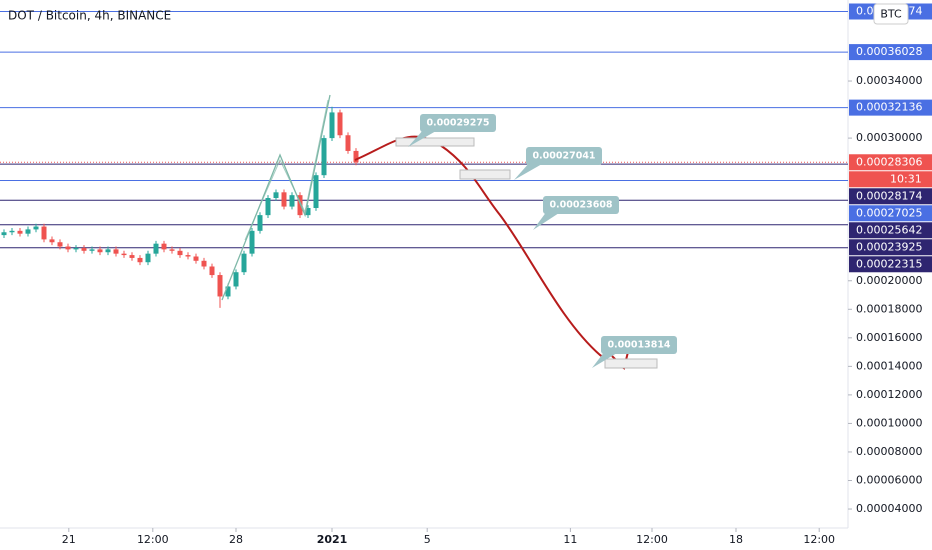 The height and width of the screenshot is (550, 932). I want to click on y-tick-label: 0.00012000, so click(889, 394).